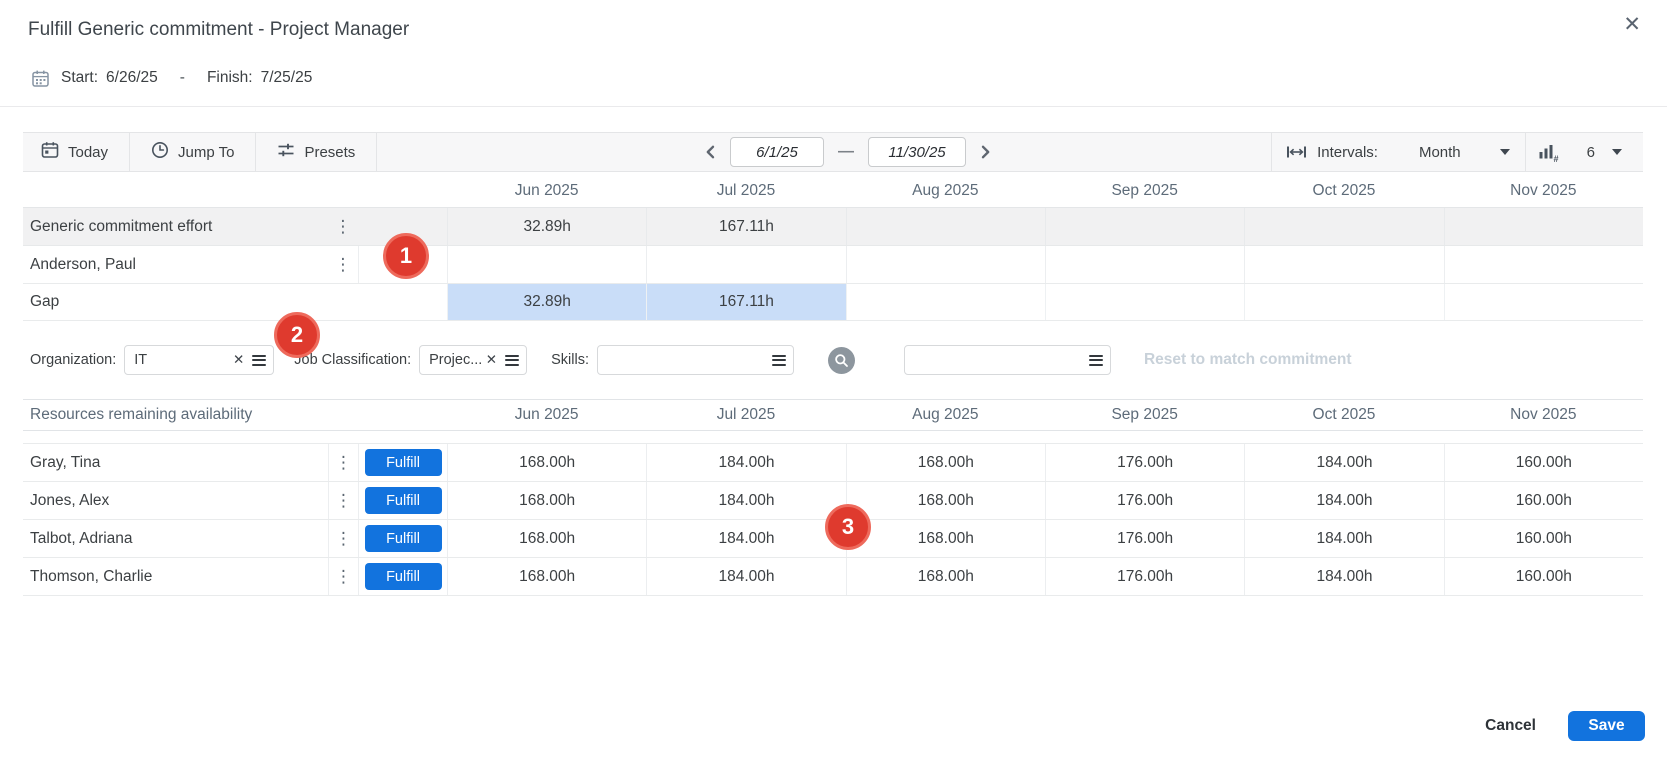  I want to click on interval-unit-dropdown: Month, so click(1464, 152).